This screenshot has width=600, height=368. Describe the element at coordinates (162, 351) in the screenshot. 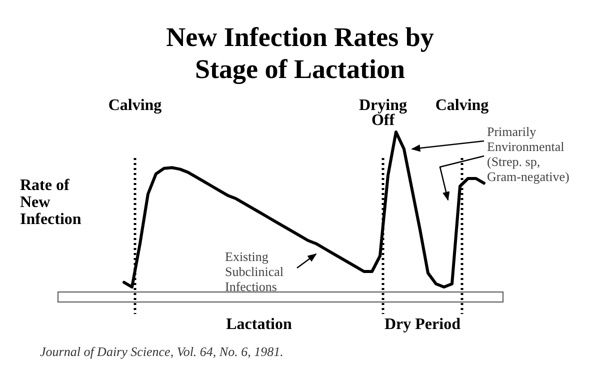

I see `text: Journal of Dairy Science, Vol. 64, No. 6, 1981.` at that location.